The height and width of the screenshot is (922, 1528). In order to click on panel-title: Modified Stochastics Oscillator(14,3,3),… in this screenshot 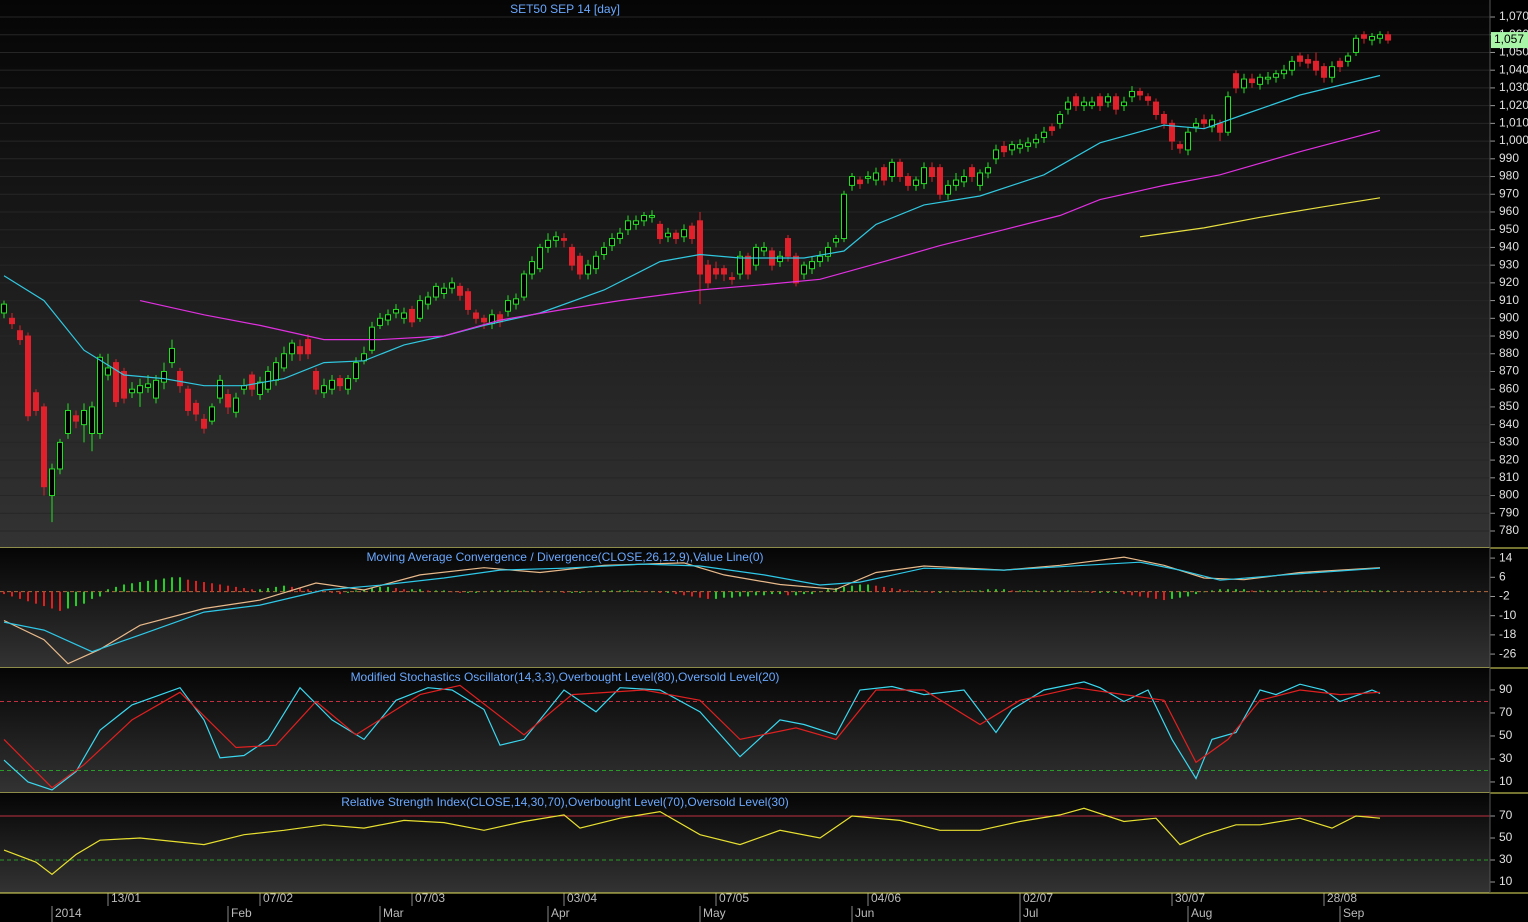, I will do `click(565, 677)`.